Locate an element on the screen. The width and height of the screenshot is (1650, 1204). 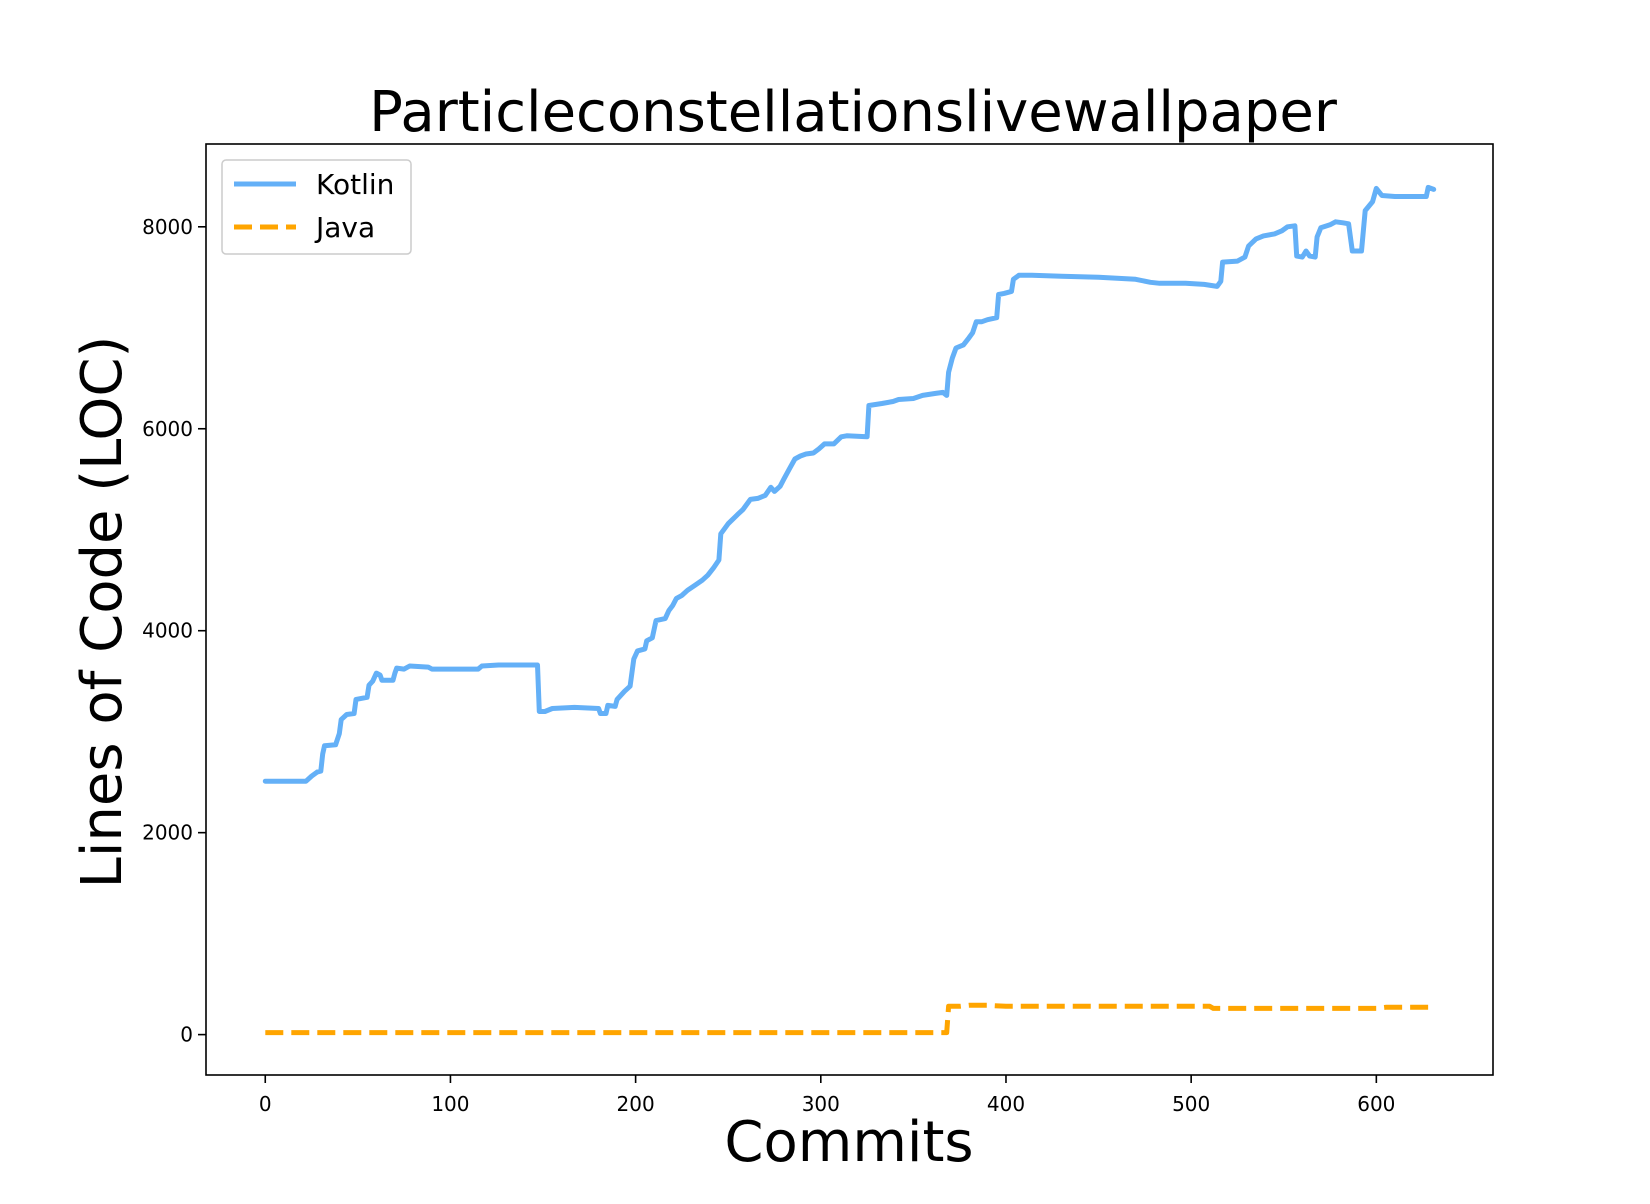
legend: Kotlin Java is located at coordinates (316, 207).